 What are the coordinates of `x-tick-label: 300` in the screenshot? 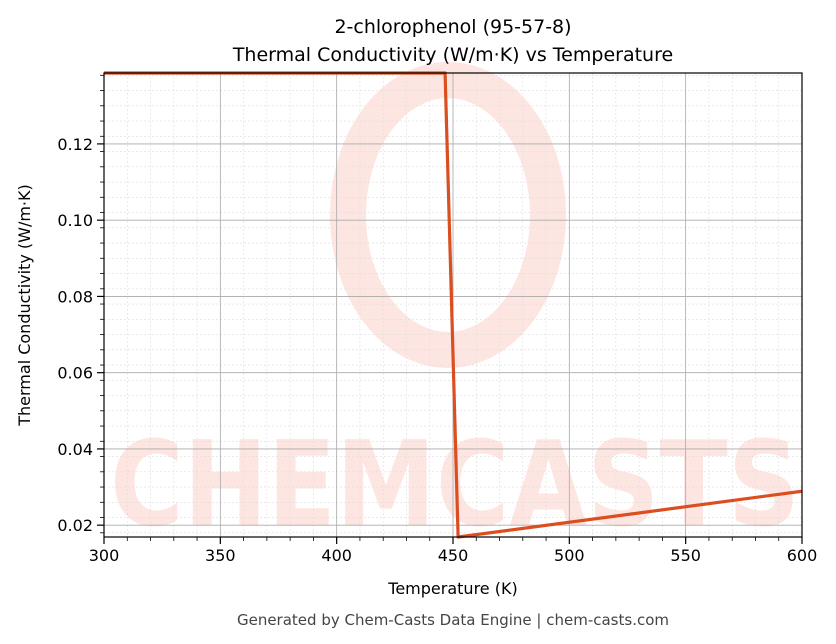 It's located at (104, 555).